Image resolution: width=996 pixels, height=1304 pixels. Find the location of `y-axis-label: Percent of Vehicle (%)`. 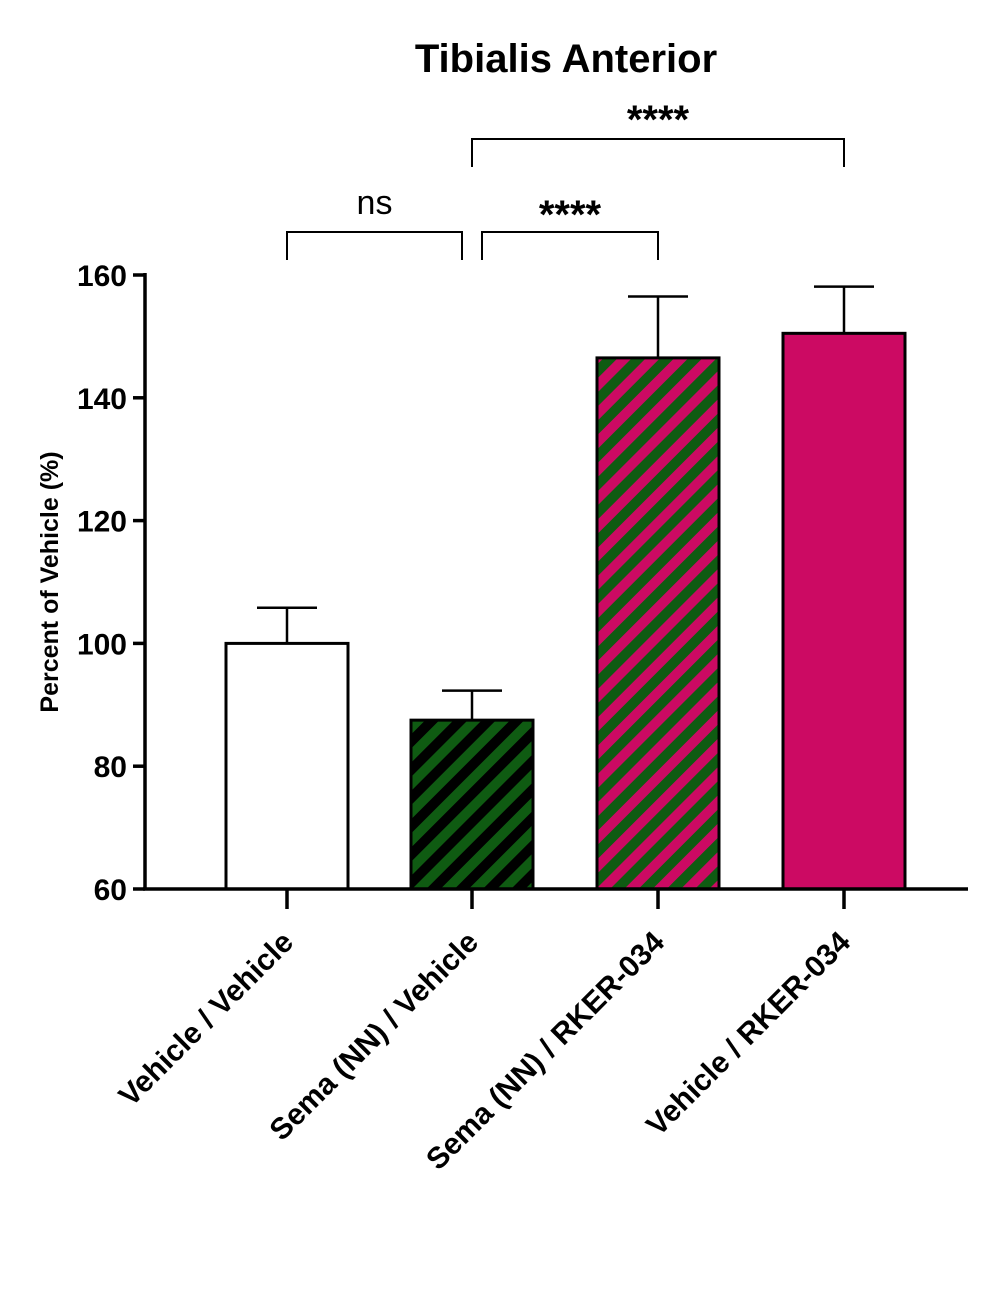

y-axis-label: Percent of Vehicle (%) is located at coordinates (50, 581).